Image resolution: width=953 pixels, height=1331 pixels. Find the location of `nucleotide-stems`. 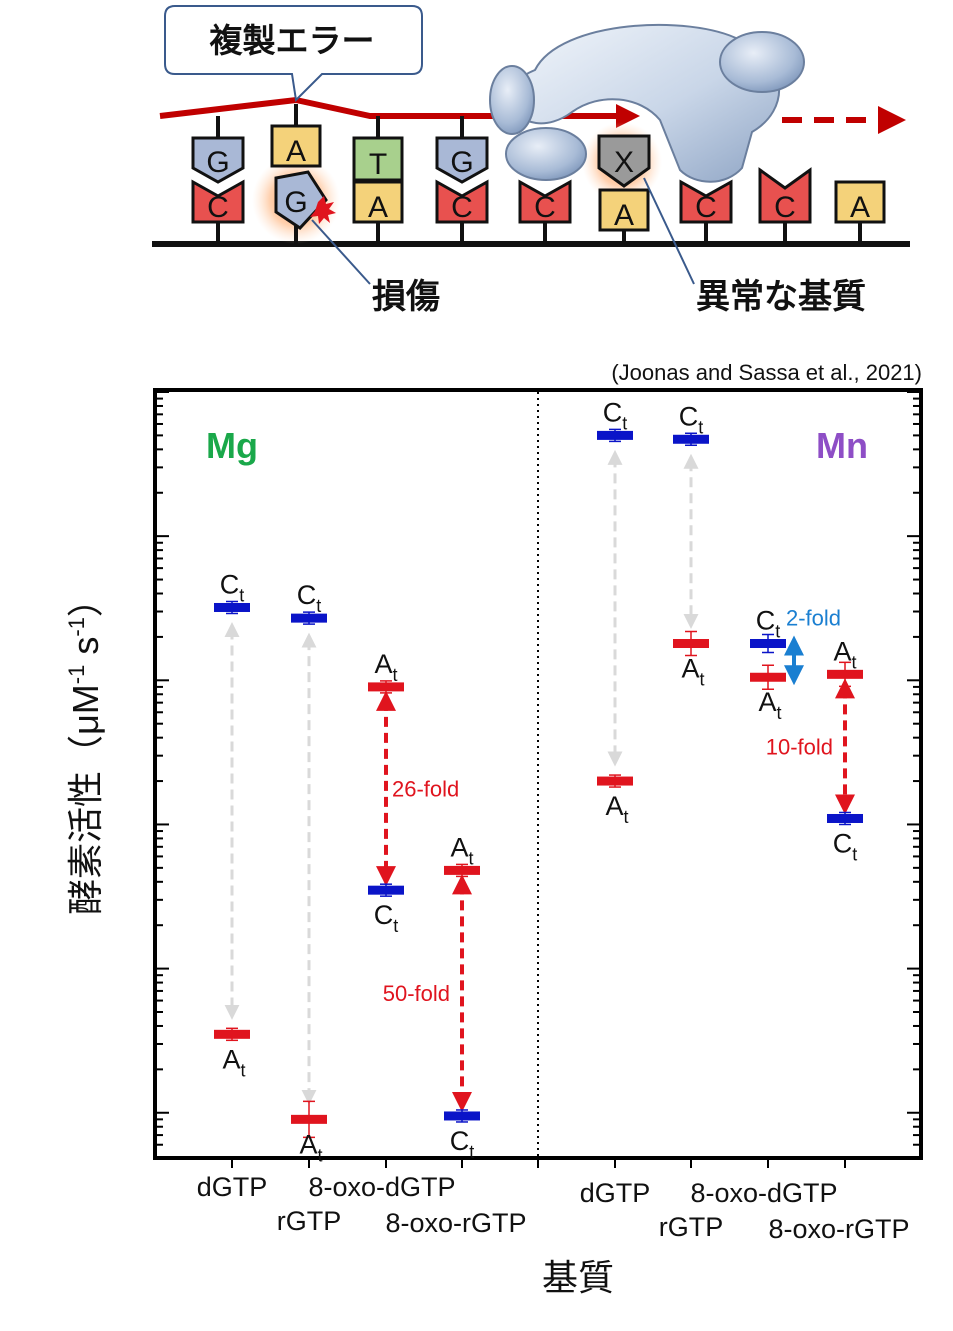

nucleotide-stems is located at coordinates (539, 174).